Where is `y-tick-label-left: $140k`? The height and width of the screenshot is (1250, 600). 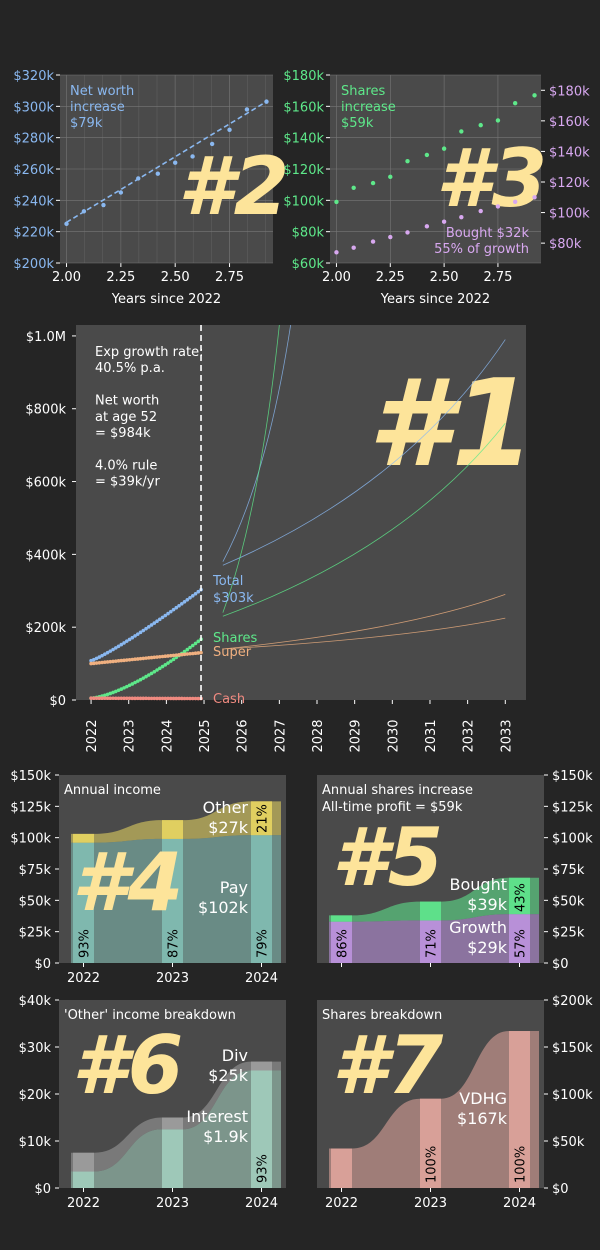 y-tick-label-left: $140k is located at coordinates (303, 139).